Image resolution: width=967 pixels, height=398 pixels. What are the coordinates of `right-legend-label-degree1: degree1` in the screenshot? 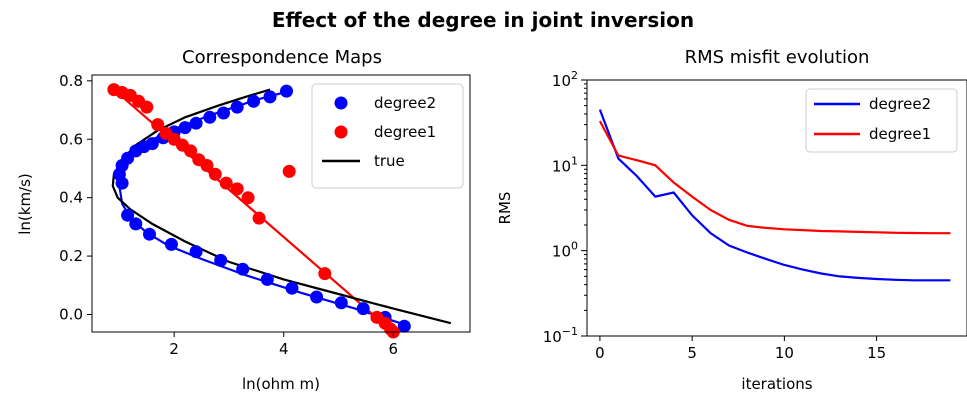 It's located at (900, 134).